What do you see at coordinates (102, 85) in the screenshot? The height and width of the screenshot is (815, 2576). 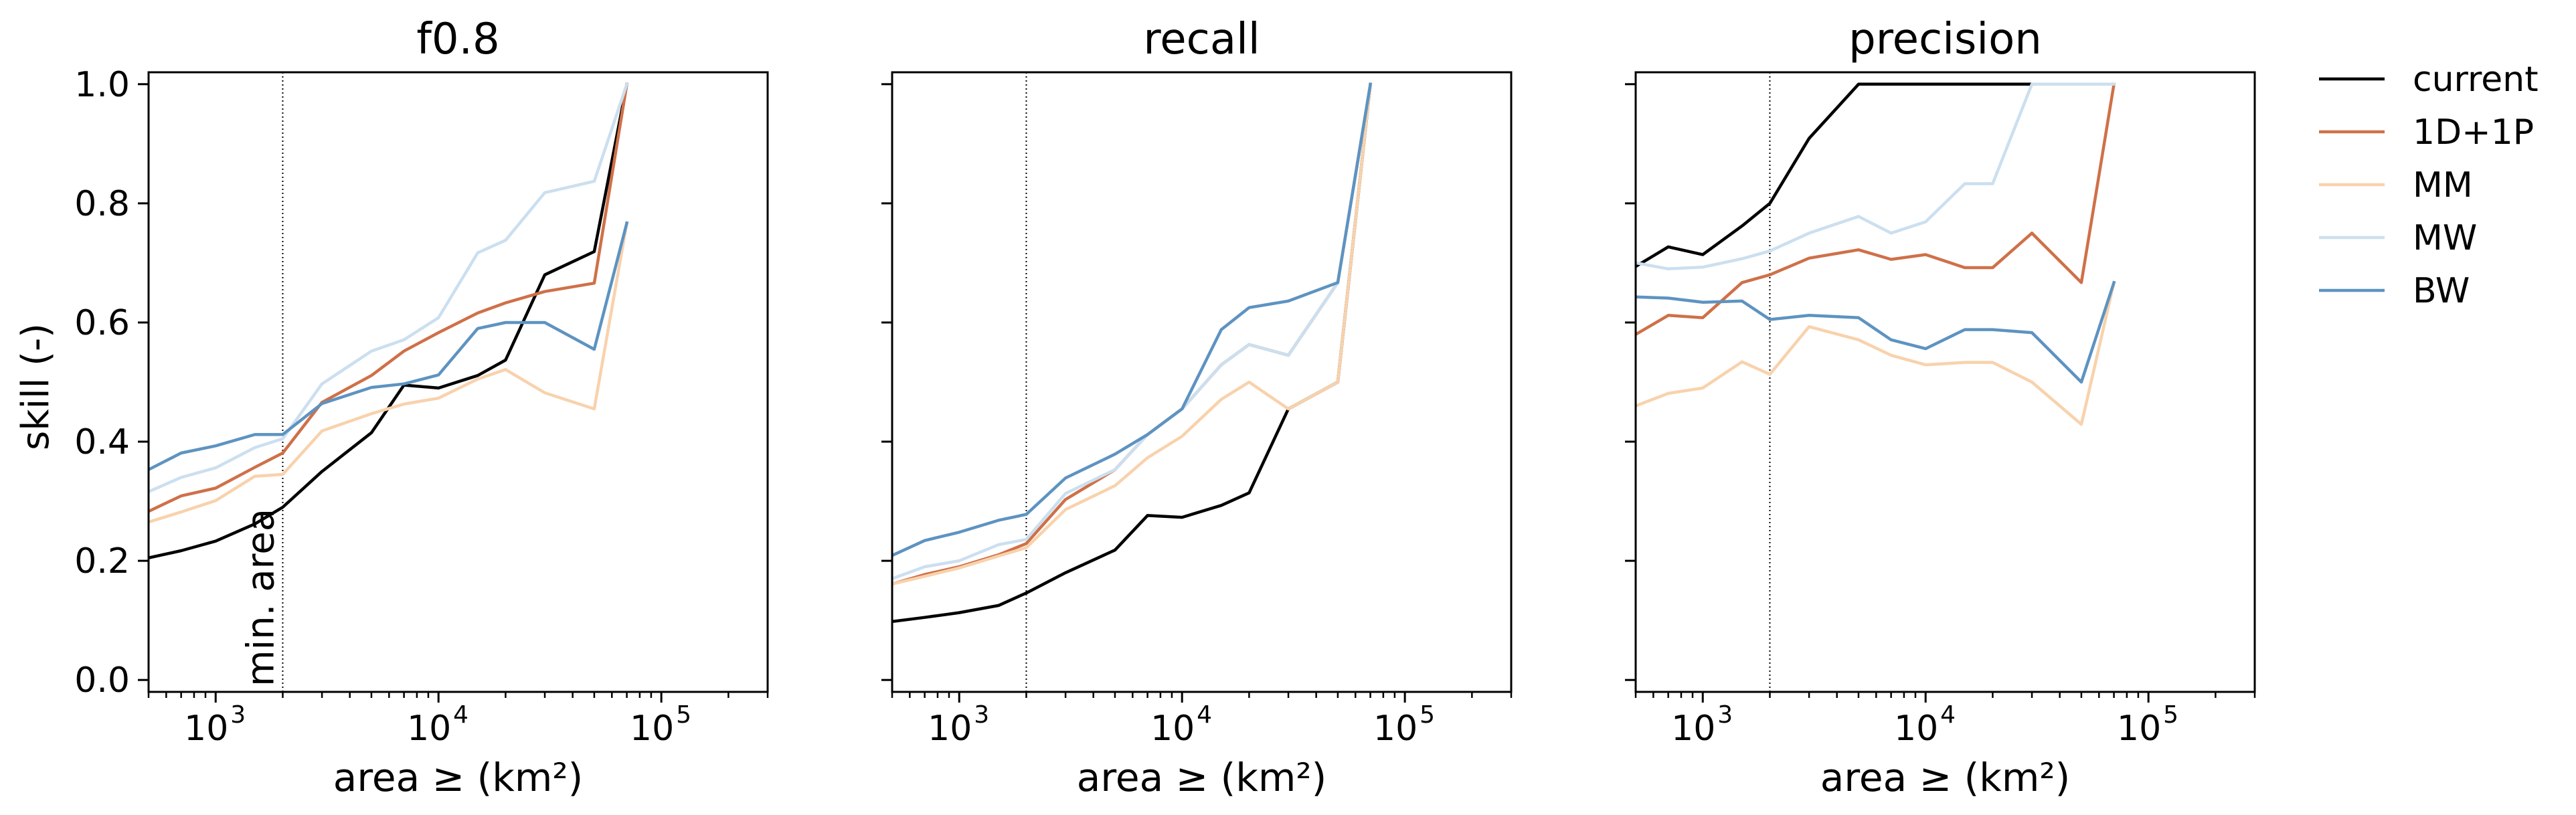 I see `y-tick-label: 1.0` at bounding box center [102, 85].